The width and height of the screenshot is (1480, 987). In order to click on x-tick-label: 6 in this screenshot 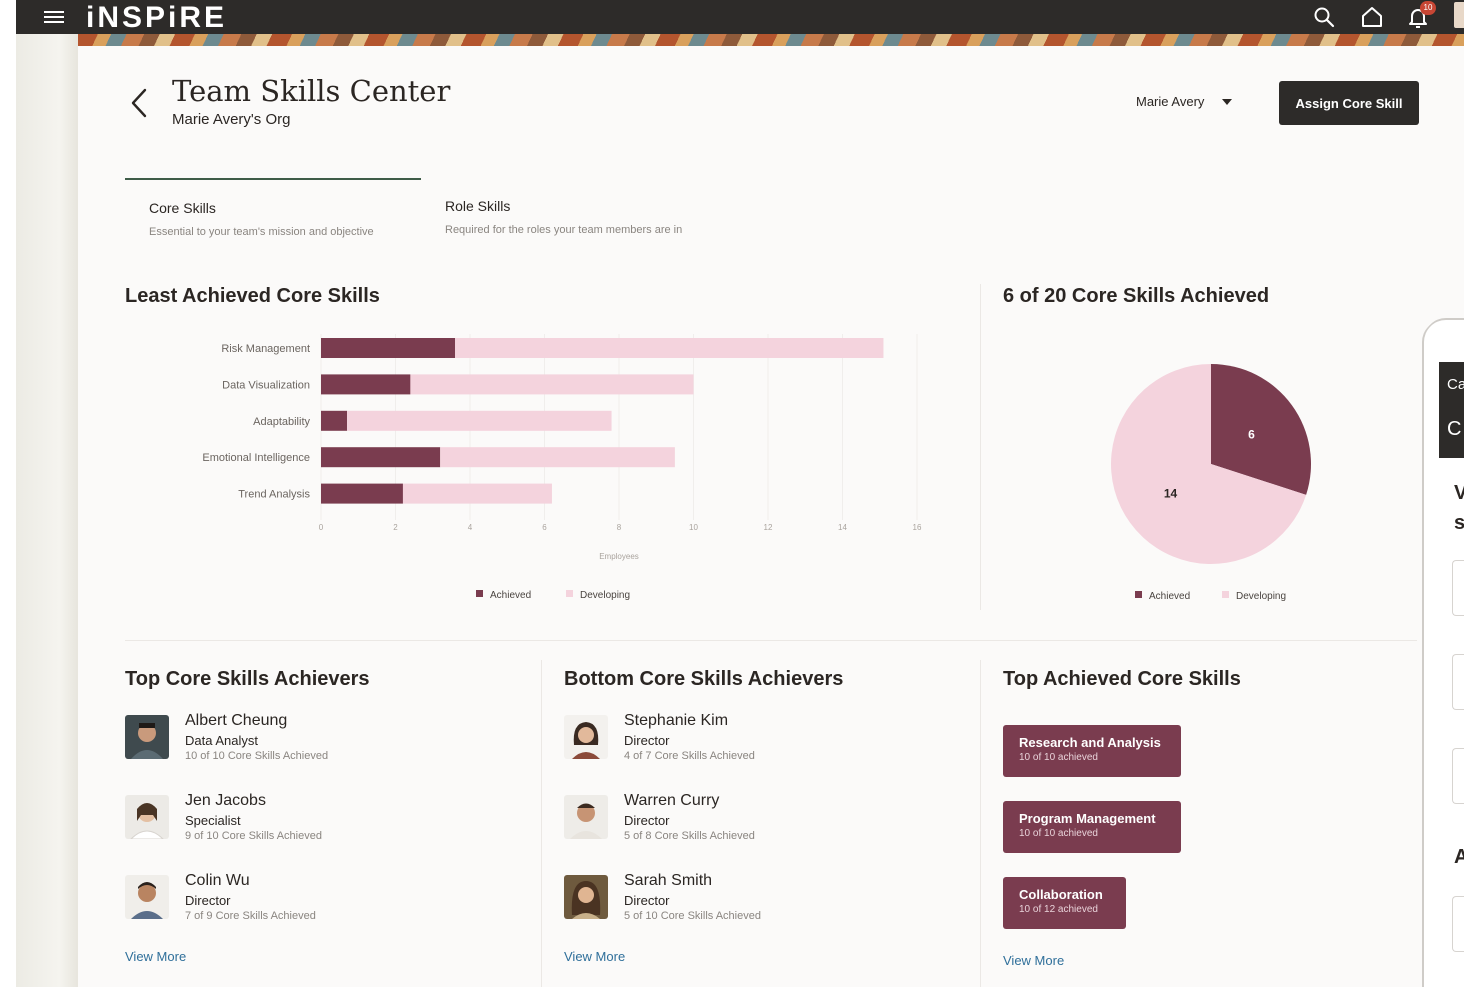, I will do `click(544, 527)`.